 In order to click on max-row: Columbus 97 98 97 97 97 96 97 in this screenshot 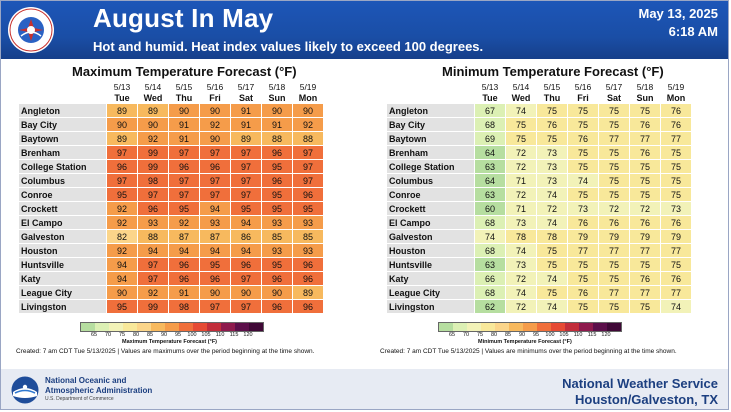, I will do `click(171, 180)`.